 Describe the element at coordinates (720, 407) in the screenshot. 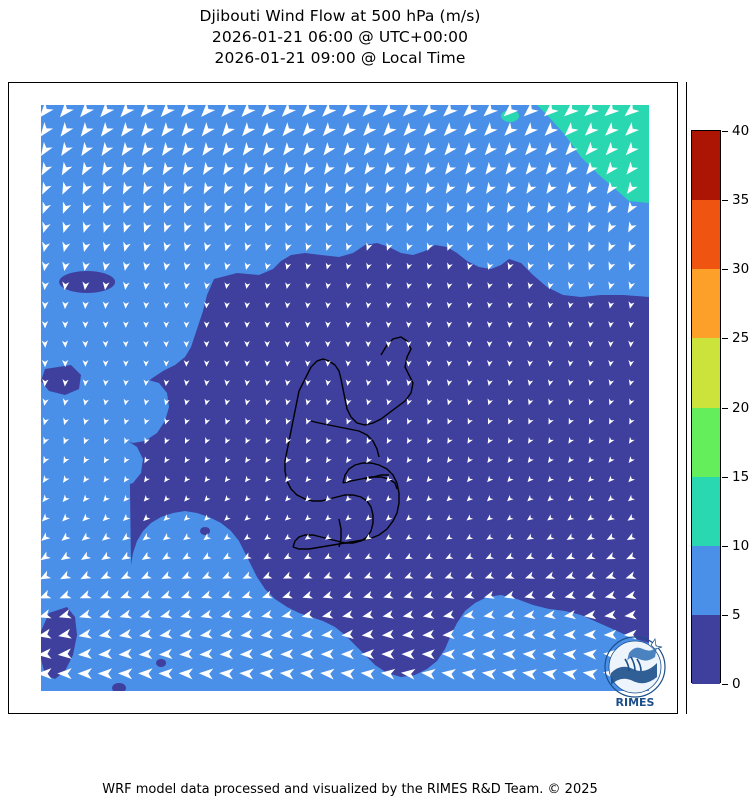

I see `colorbar: 0 5 10 15 20 25 30 35 40` at that location.